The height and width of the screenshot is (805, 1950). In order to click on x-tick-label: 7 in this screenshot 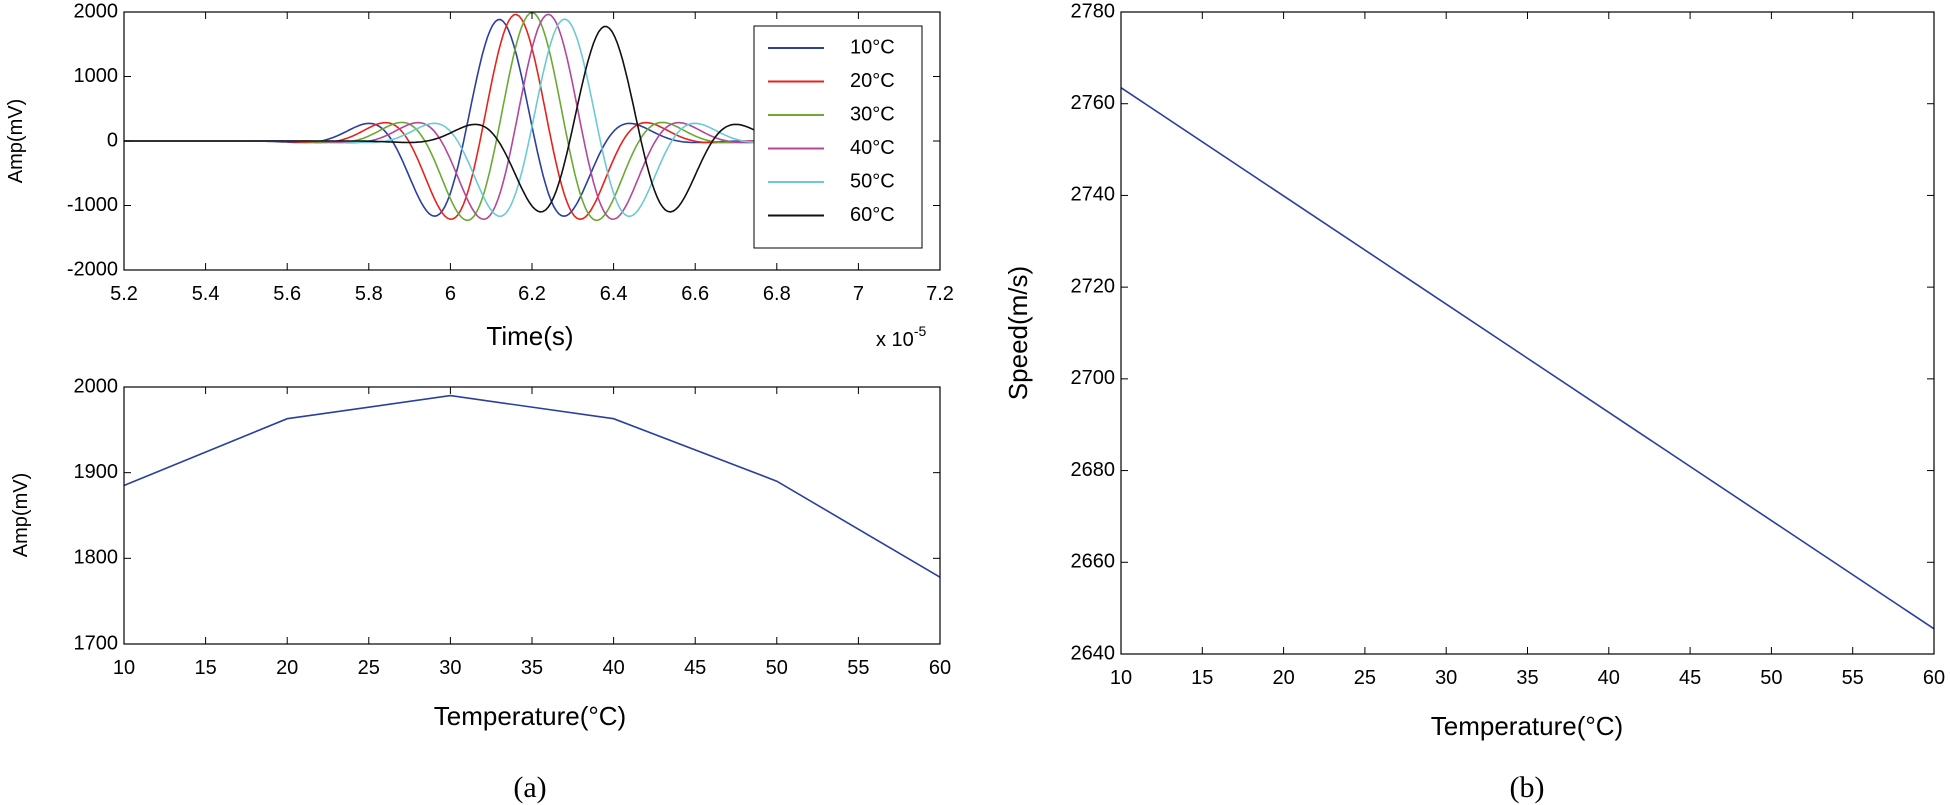, I will do `click(858, 294)`.